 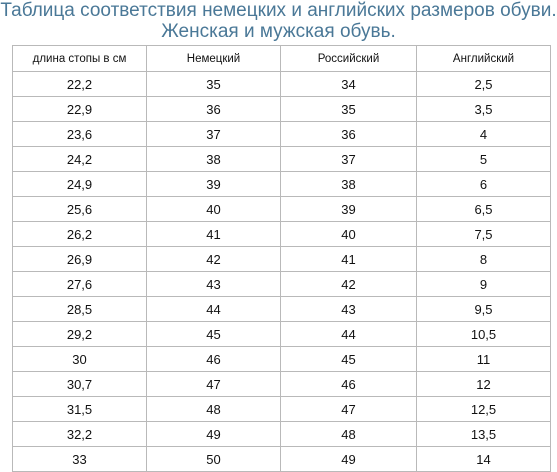 What do you see at coordinates (483, 284) in the screenshot?
I see `cell-english: 9` at bounding box center [483, 284].